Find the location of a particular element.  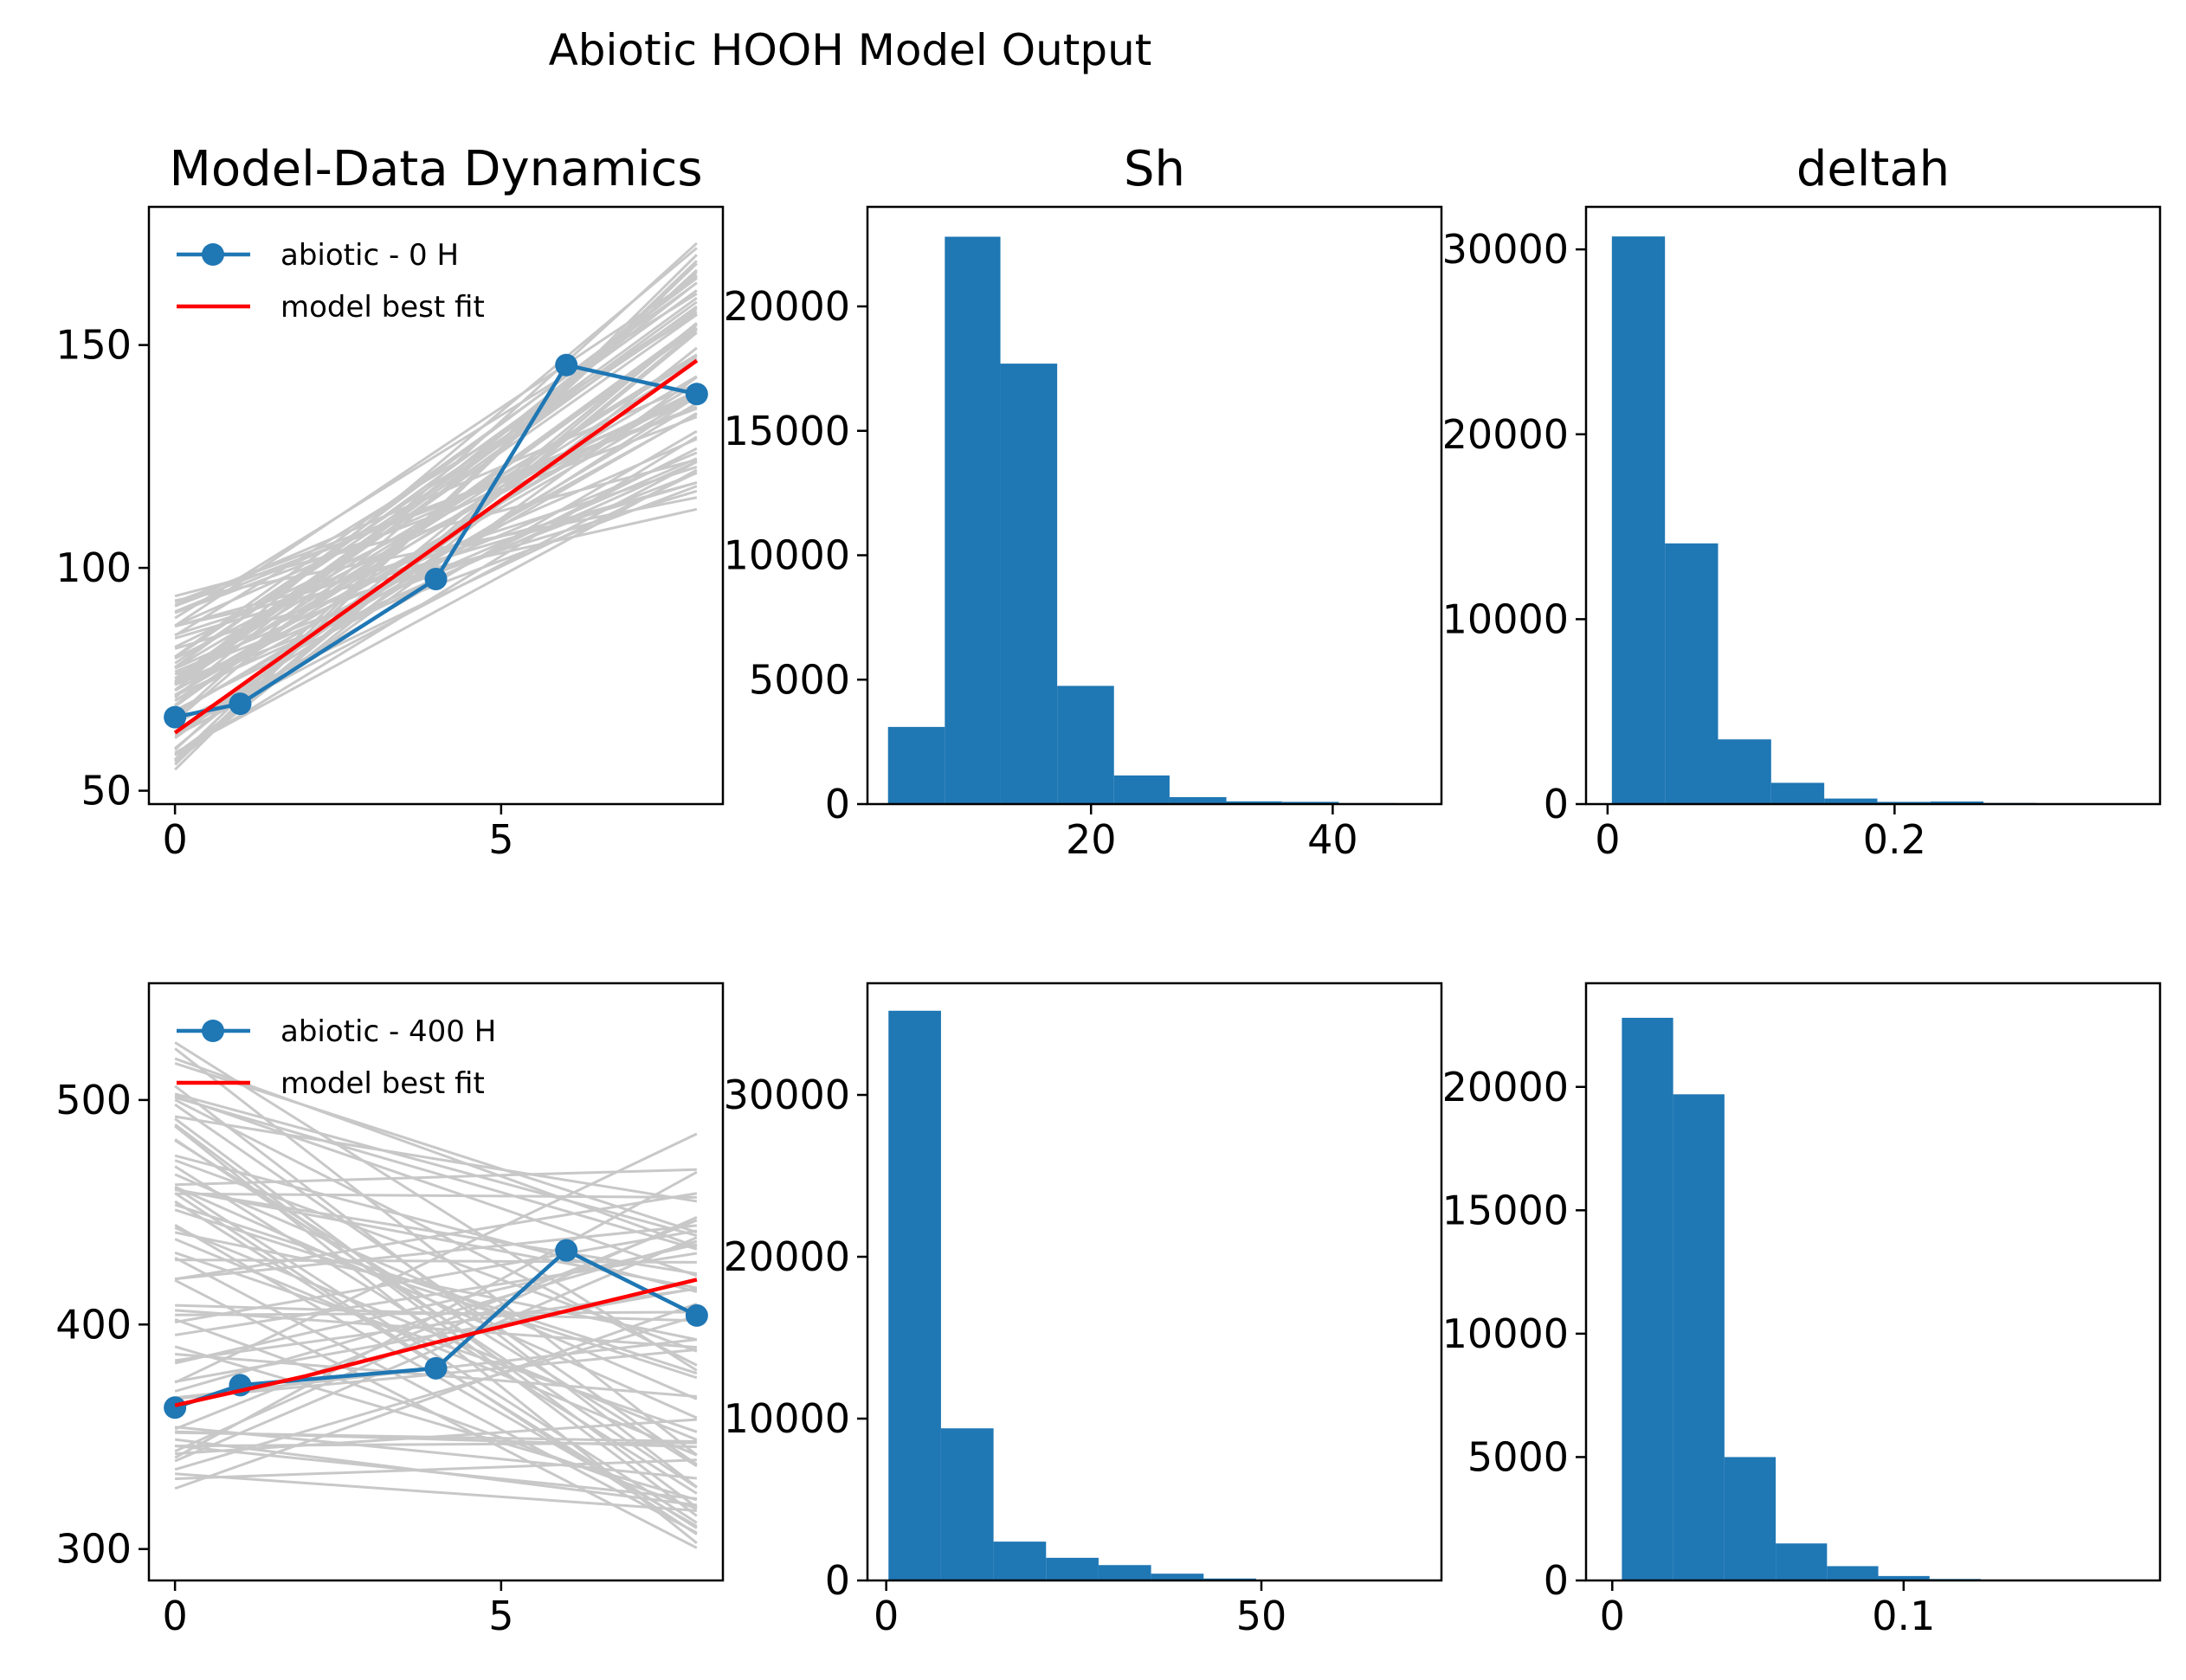

plot-area-sh400 is located at coordinates (1125, 1295).